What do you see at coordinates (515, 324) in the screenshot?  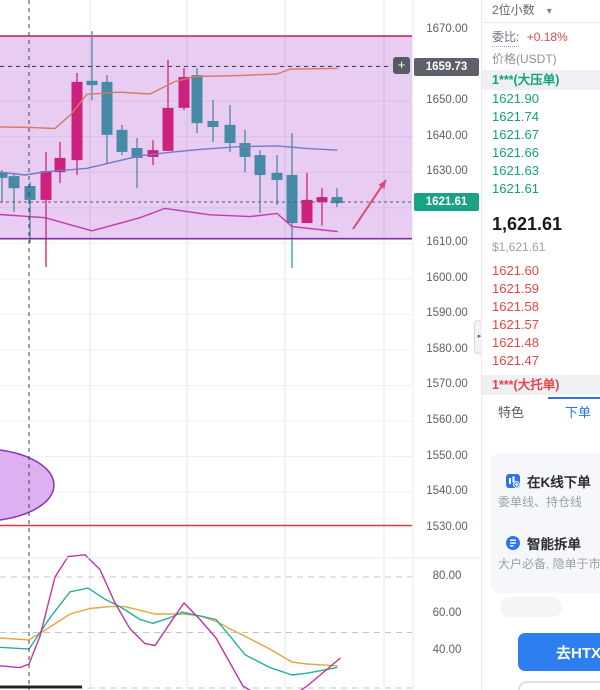 I see `bid-price-row: 1621.57` at bounding box center [515, 324].